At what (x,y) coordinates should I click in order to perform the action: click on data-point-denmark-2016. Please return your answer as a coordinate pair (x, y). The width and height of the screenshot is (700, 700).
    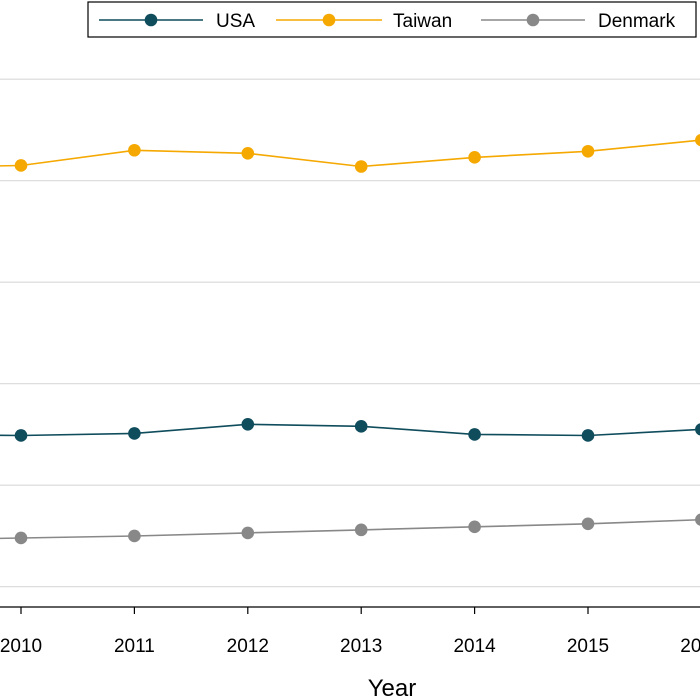
    Looking at the image, I should click on (697, 519).